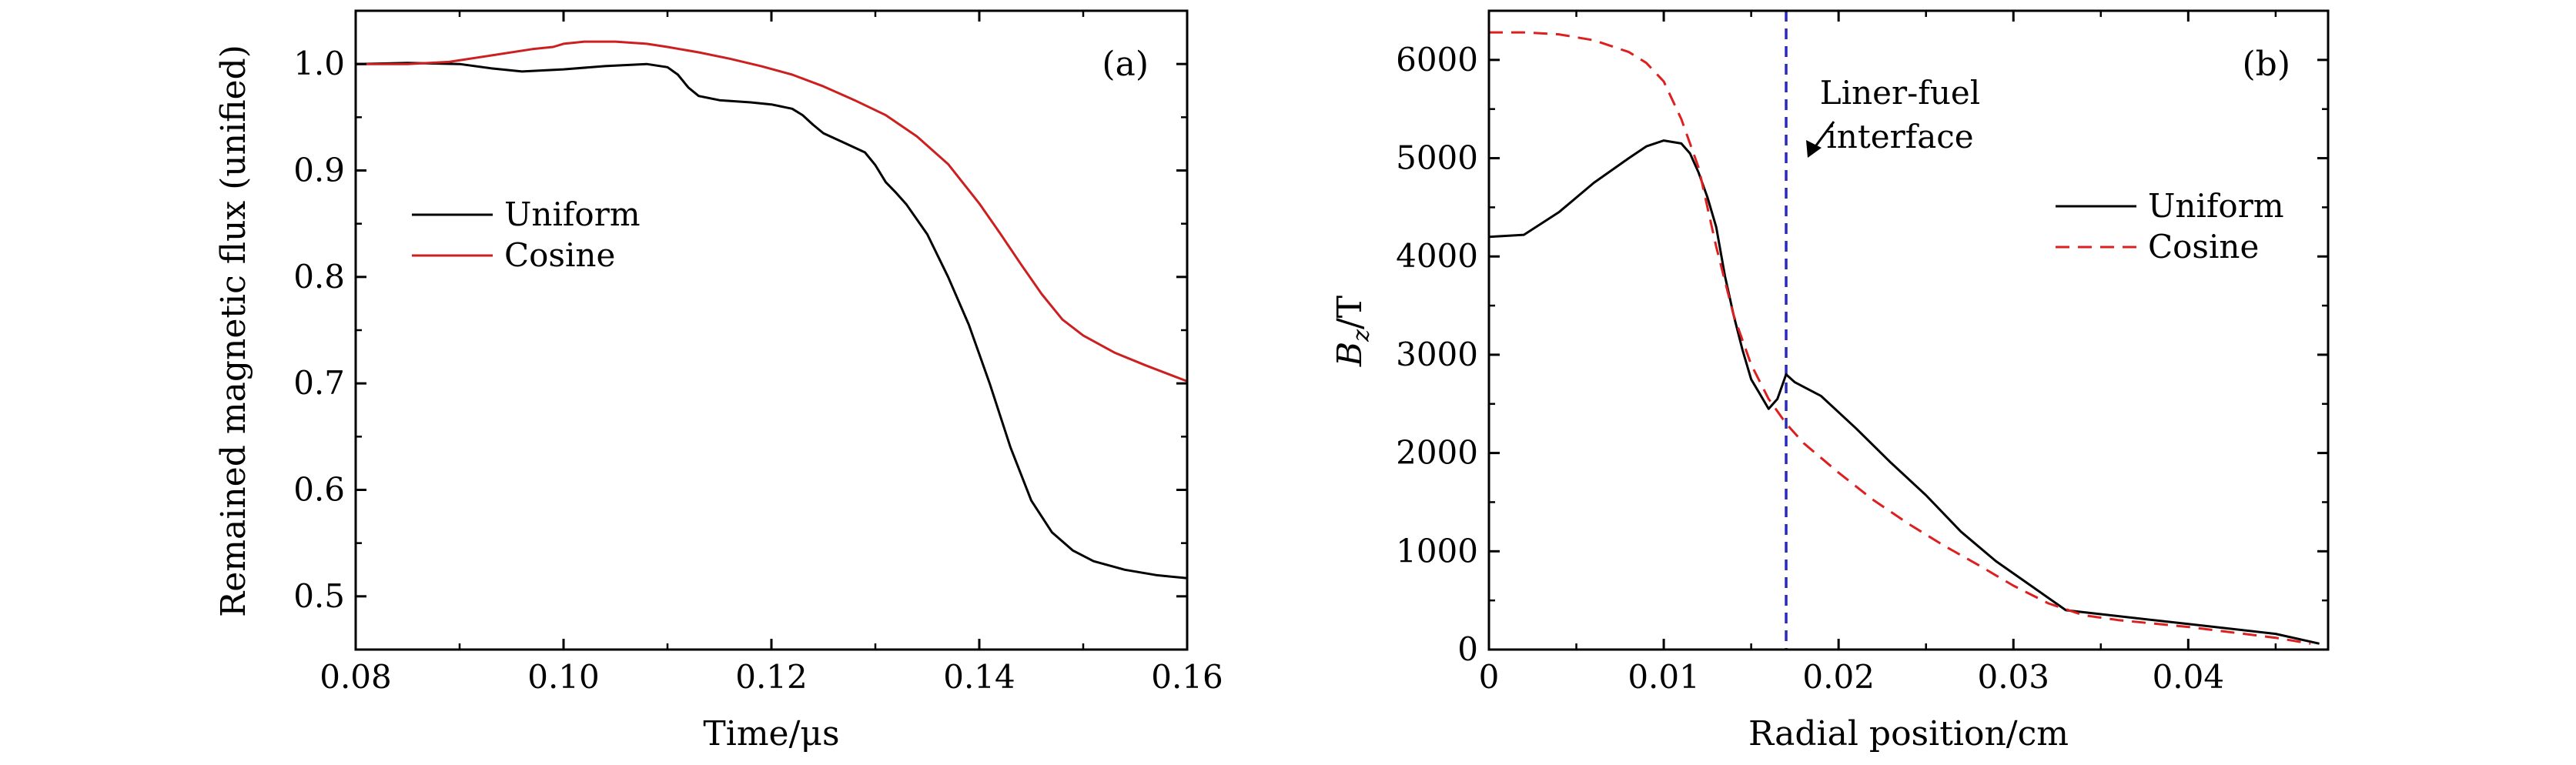  What do you see at coordinates (1437, 355) in the screenshot?
I see `chart-b-ytick-label: 3000` at bounding box center [1437, 355].